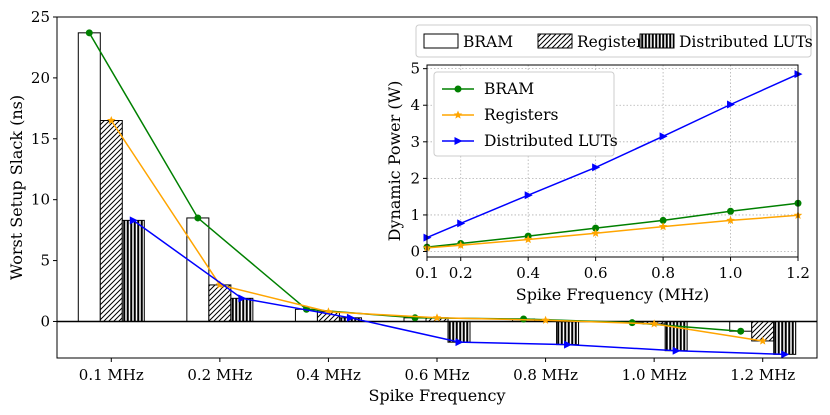  What do you see at coordinates (488, 42) in the screenshot?
I see `main-legend-label-0: BRAM` at bounding box center [488, 42].